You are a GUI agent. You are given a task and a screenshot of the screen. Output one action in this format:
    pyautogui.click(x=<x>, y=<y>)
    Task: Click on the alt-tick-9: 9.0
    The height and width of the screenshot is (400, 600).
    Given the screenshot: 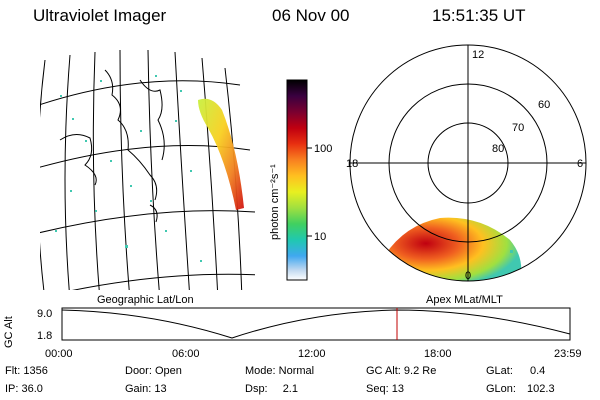 What is the action you would take?
    pyautogui.click(x=44, y=314)
    